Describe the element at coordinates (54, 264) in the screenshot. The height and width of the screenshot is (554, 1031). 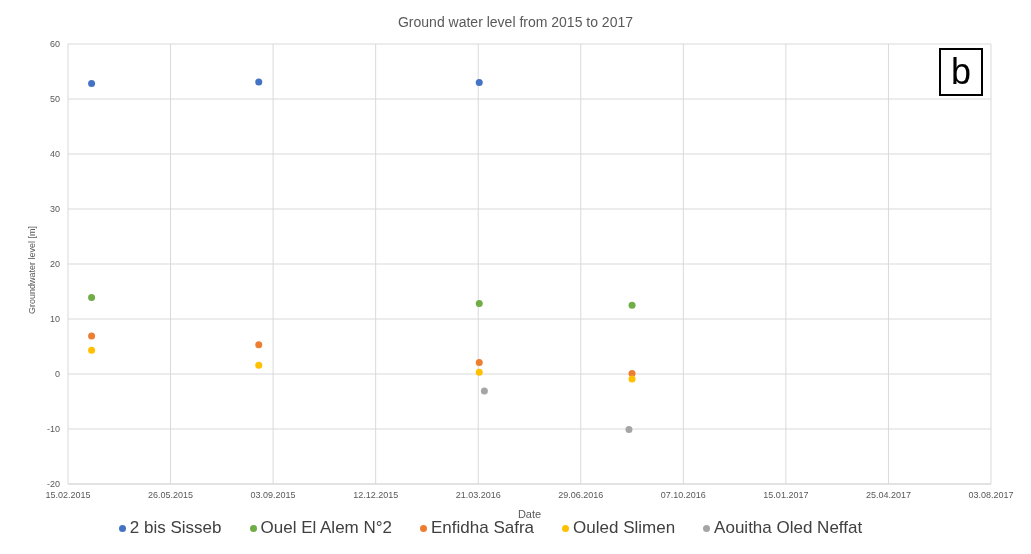
I see `y-tick-label: 20` at that location.